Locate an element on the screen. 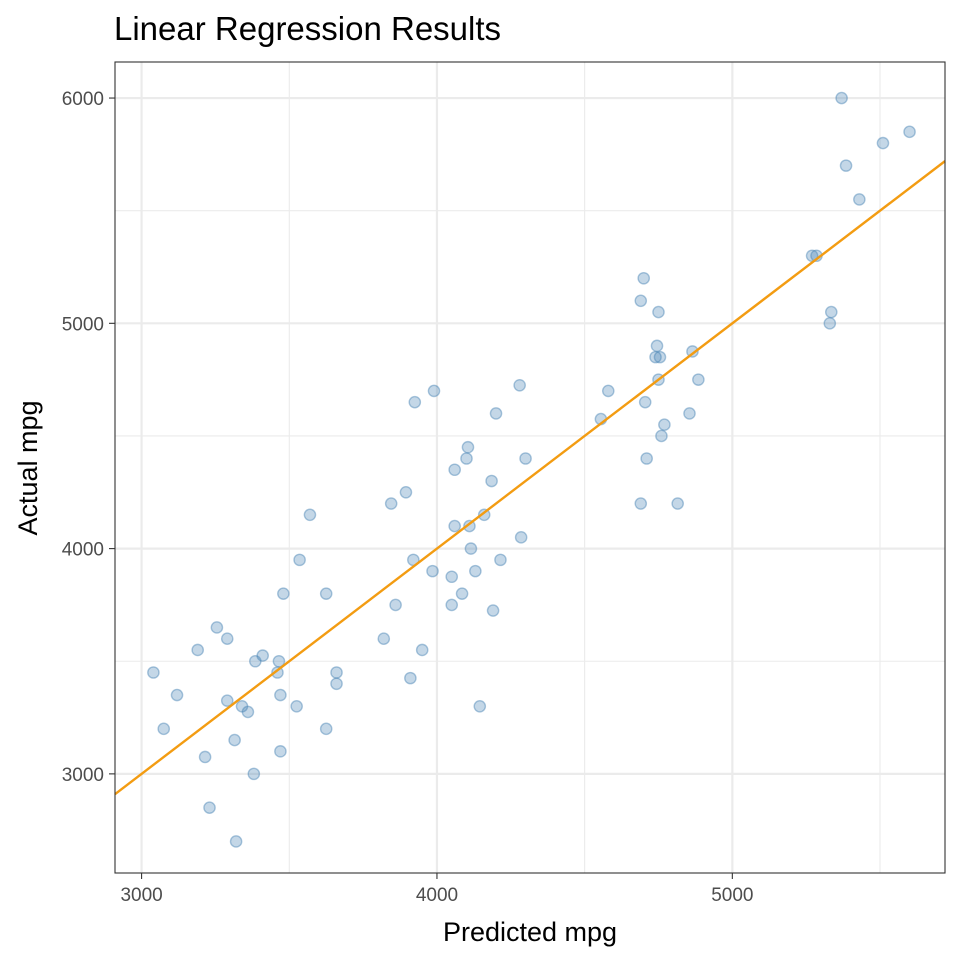 The image size is (960, 960). x-tick-label: 5000 is located at coordinates (732, 895).